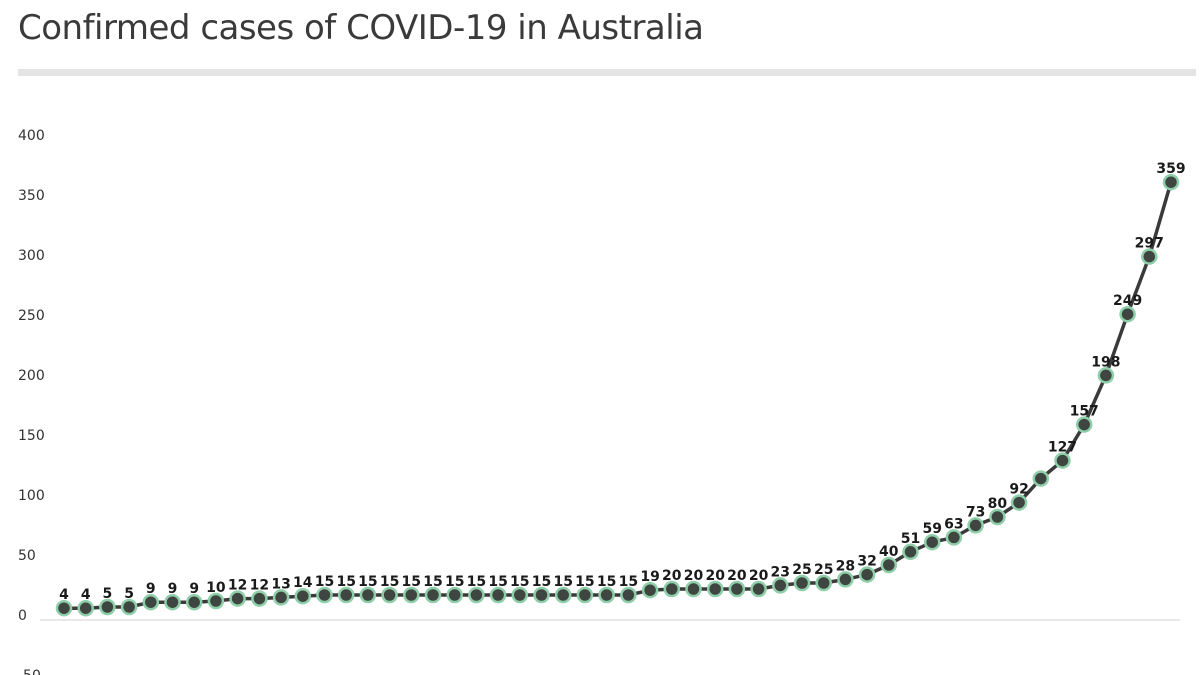 This screenshot has height=675, width=1200. What do you see at coordinates (22, 616) in the screenshot?
I see `y-tick-label: 0` at bounding box center [22, 616].